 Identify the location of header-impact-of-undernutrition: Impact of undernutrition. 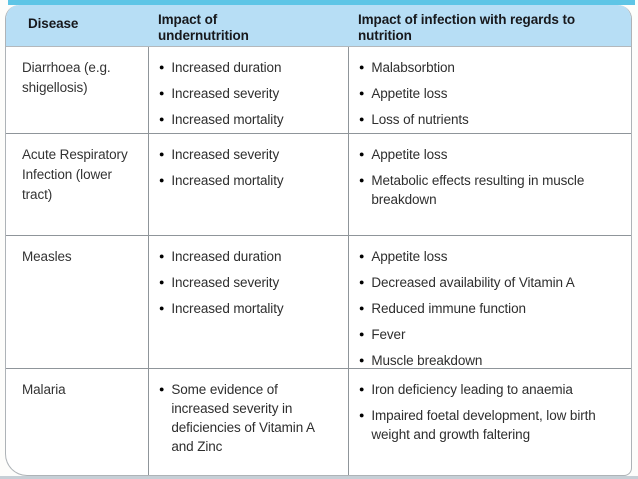
(203, 27).